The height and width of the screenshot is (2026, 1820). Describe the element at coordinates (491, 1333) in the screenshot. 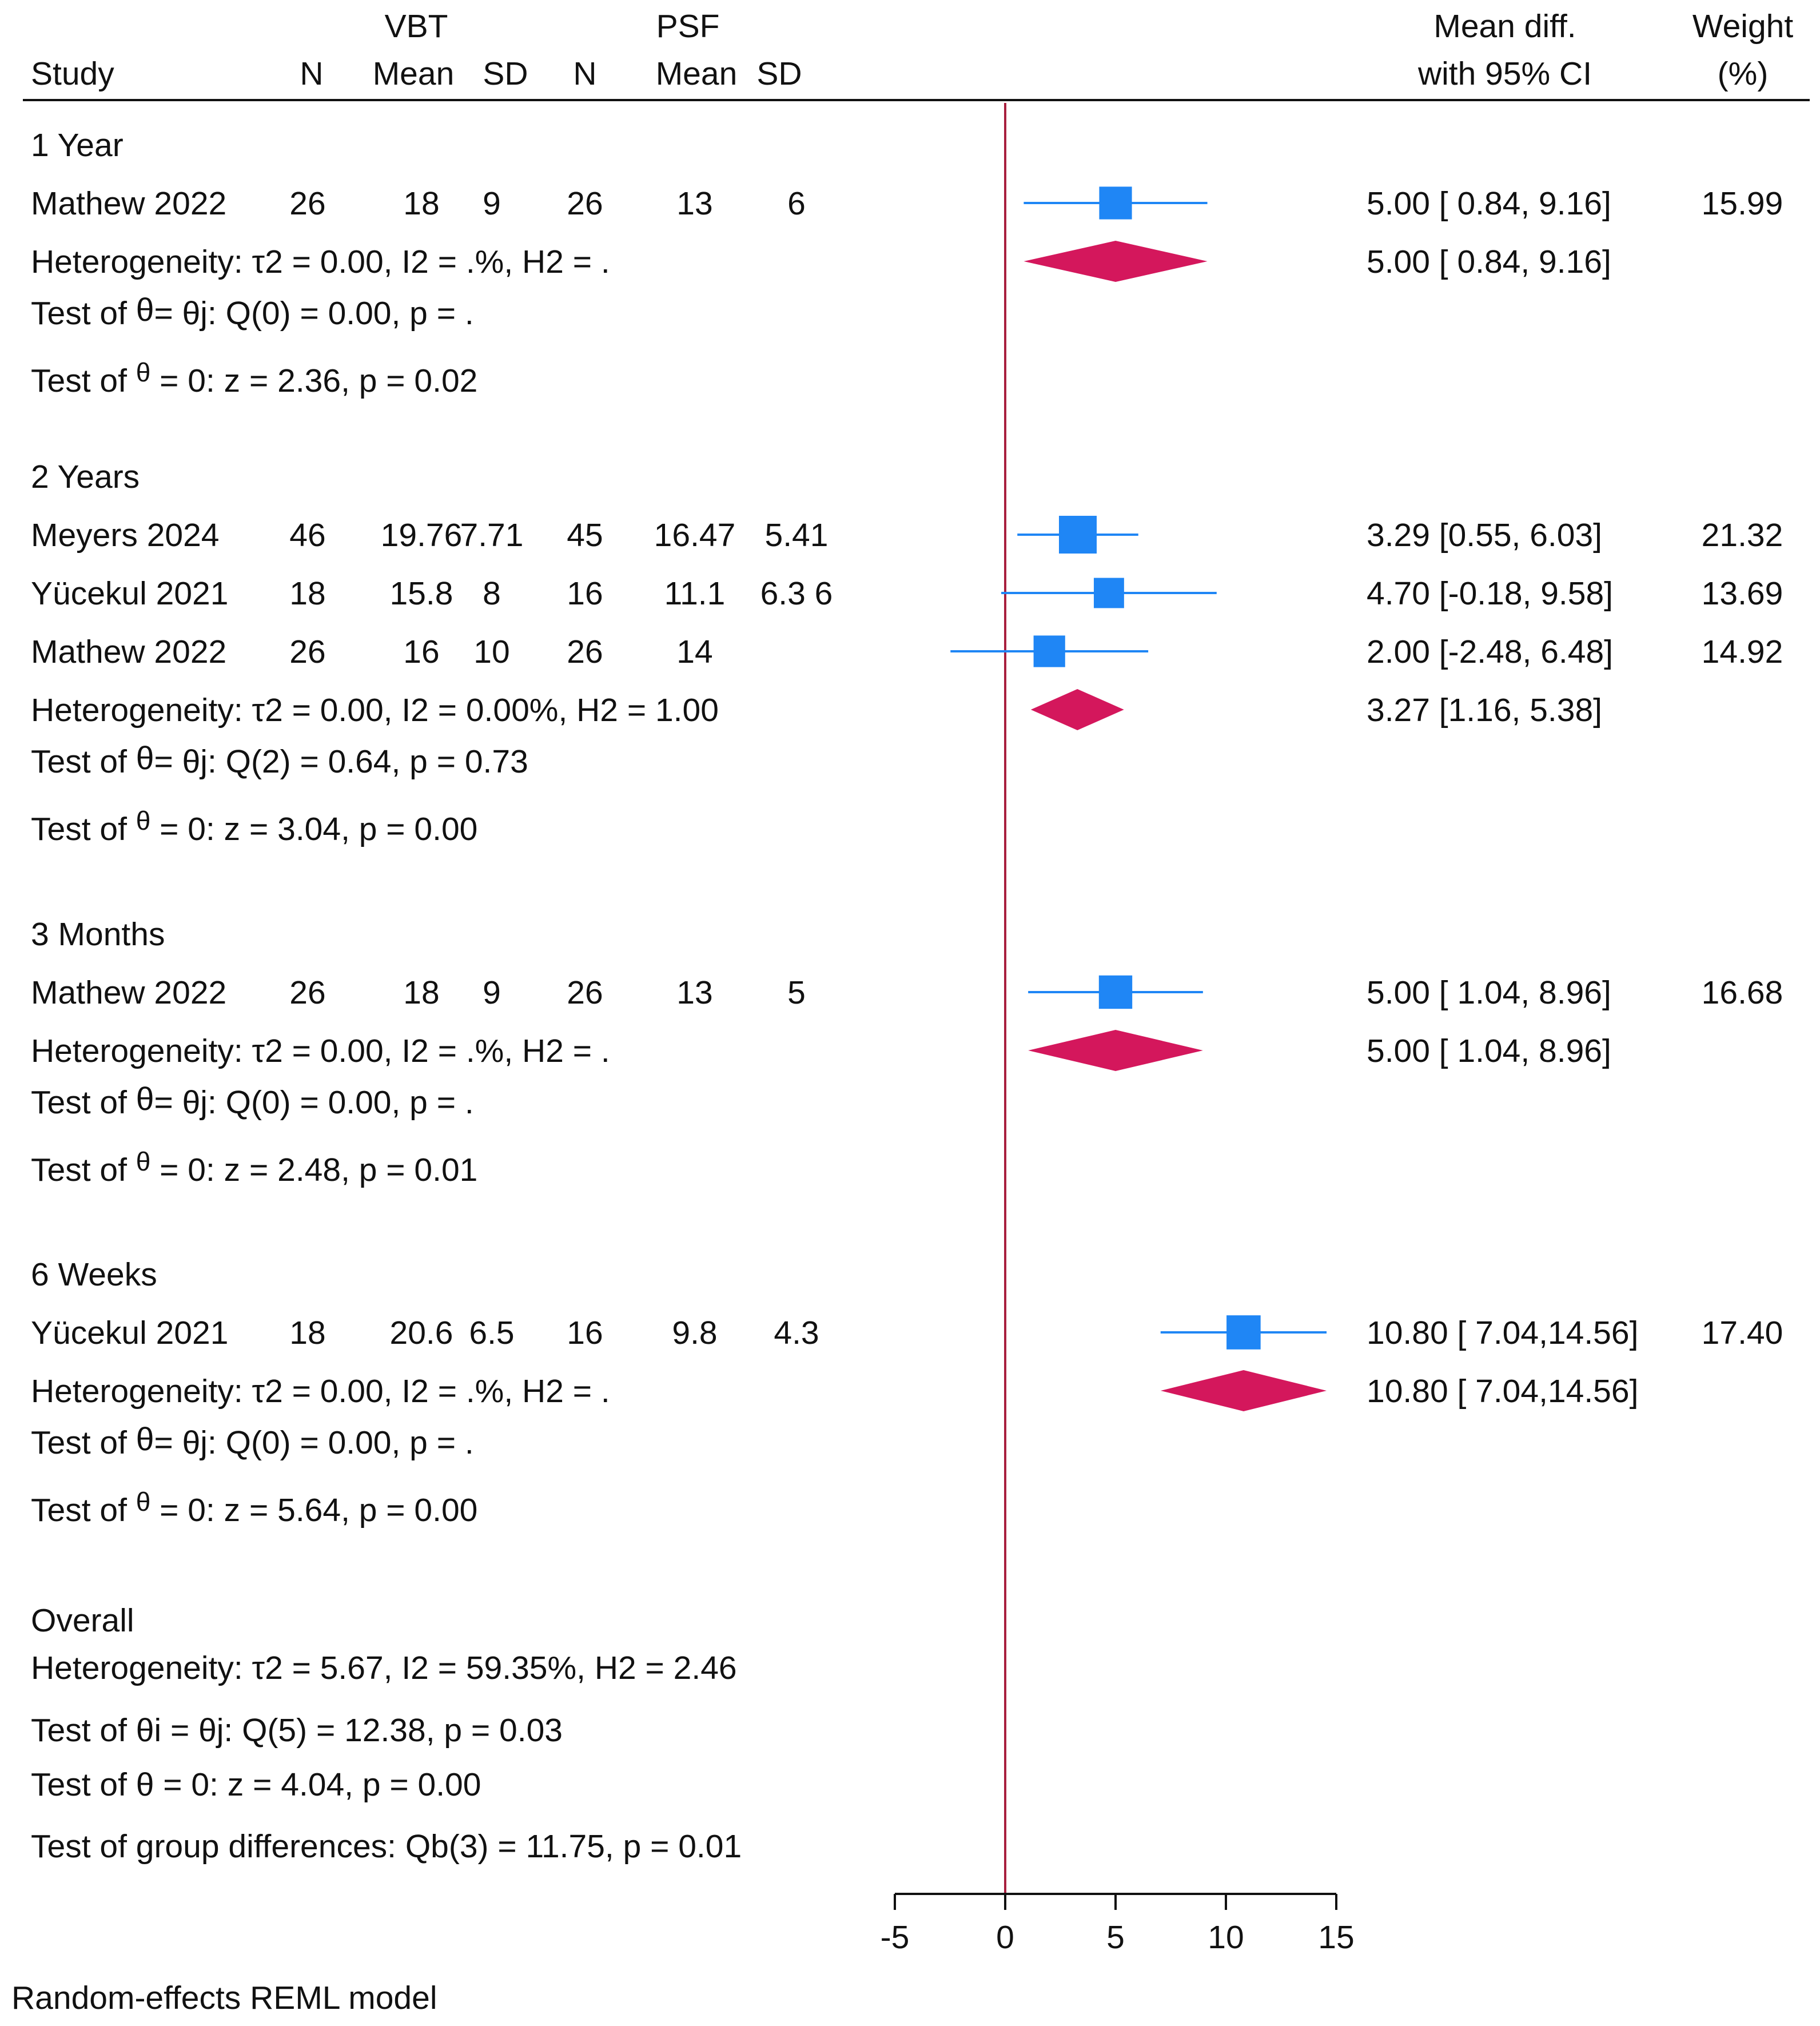

I see `vbt-sd: 6.5` at that location.